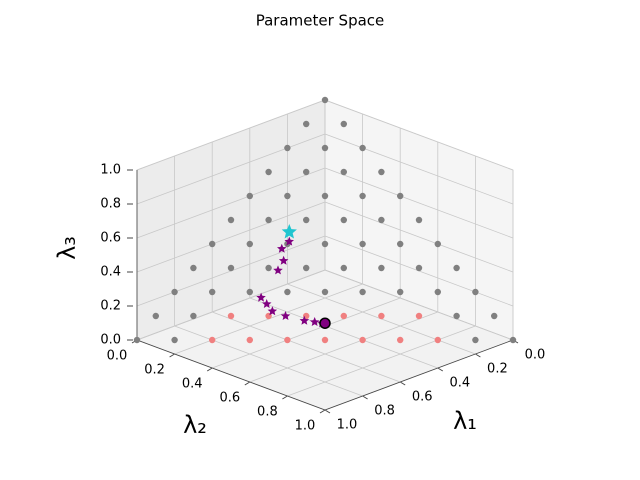 This screenshot has height=480, width=640. What do you see at coordinates (229, 398) in the screenshot?
I see `y-tick-label: 0.6` at bounding box center [229, 398].